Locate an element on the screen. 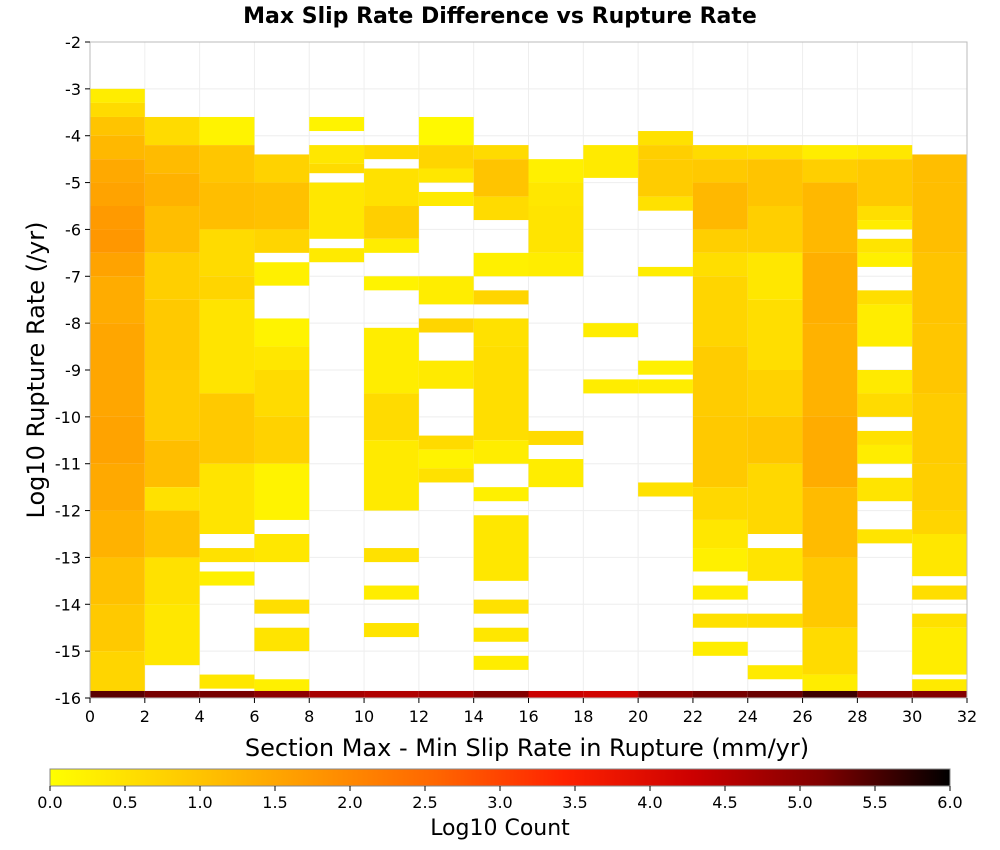  y-tick-label: -16 is located at coordinates (68, 698).